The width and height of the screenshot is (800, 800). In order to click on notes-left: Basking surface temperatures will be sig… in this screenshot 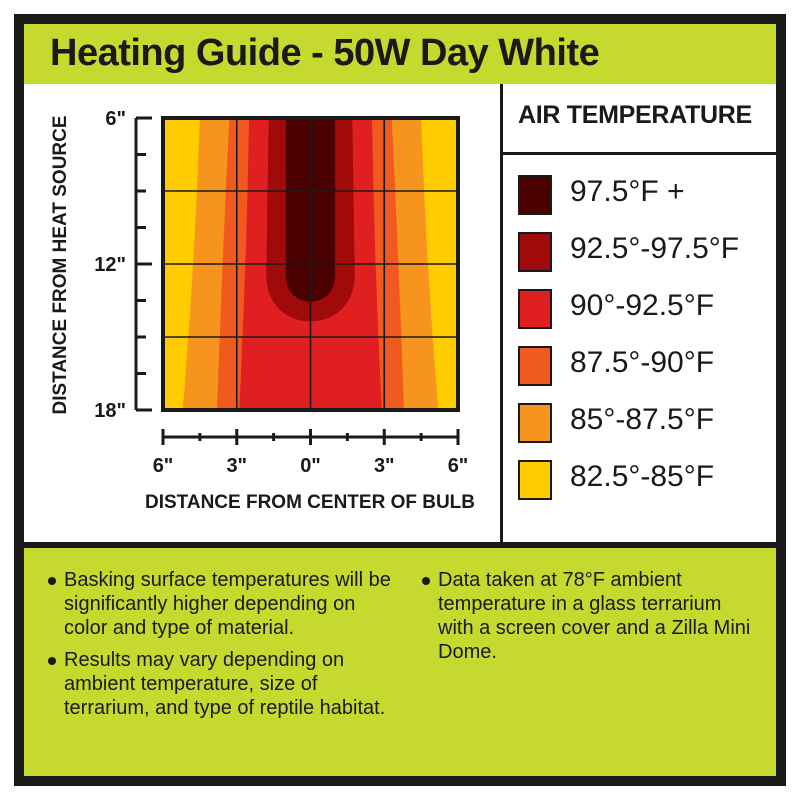, I will do `click(225, 648)`.